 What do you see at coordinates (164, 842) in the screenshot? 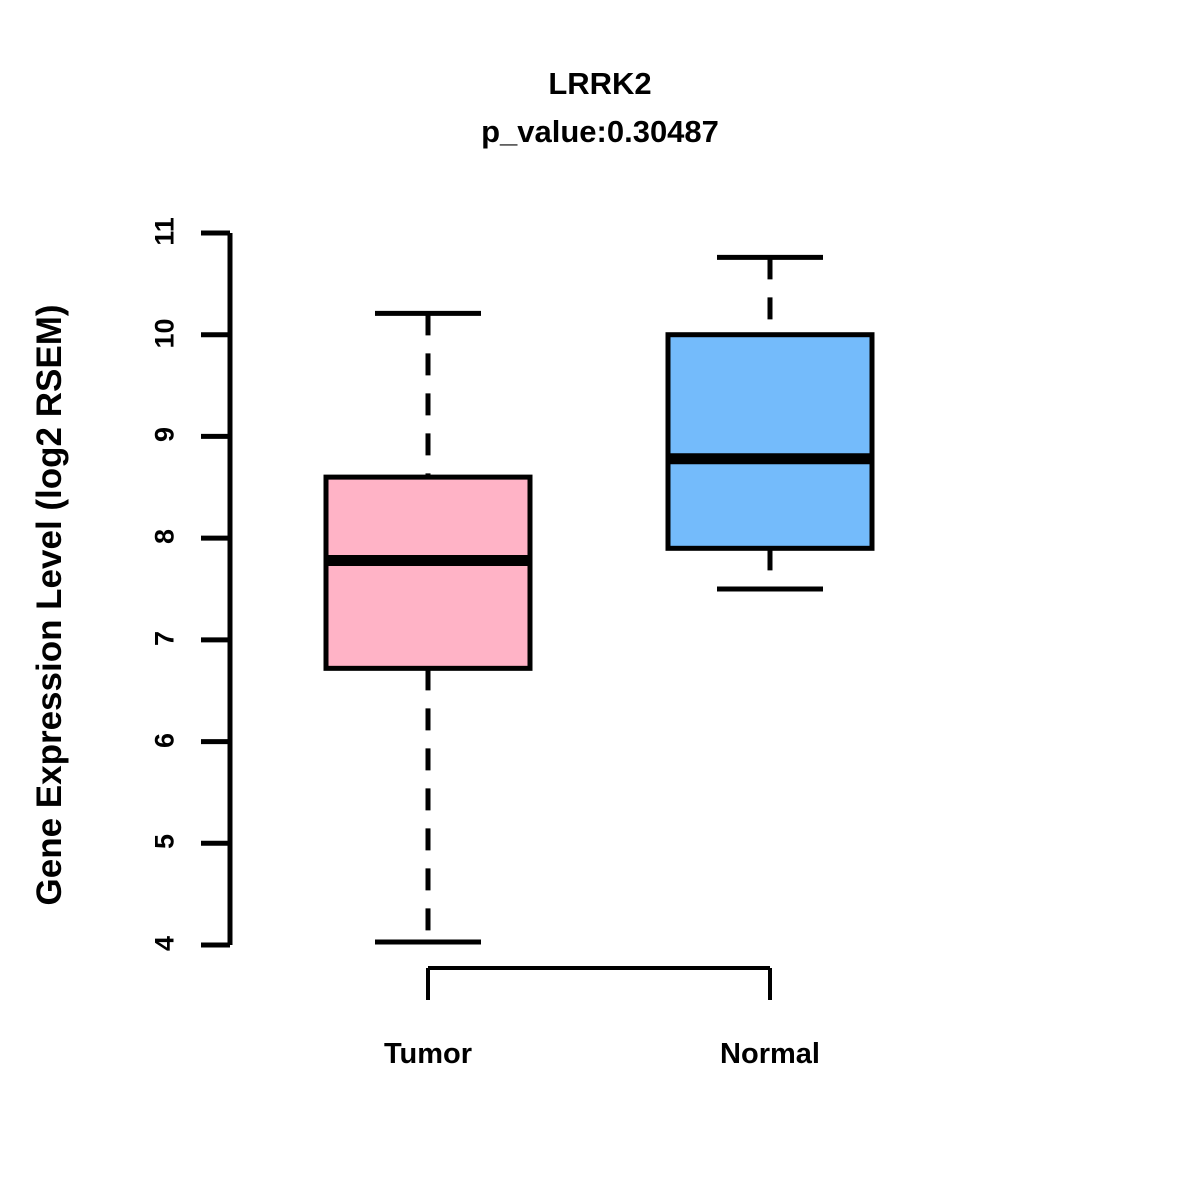
I see `y-tick-label-5: 5` at bounding box center [164, 842].